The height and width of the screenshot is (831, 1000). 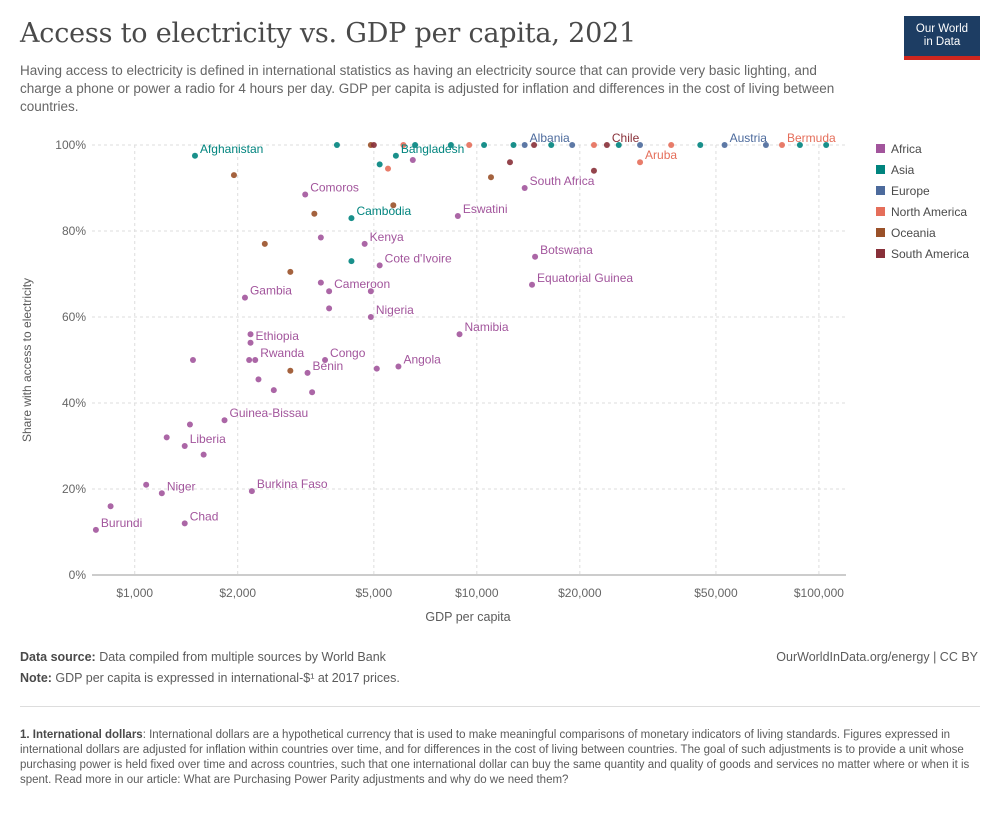 What do you see at coordinates (181, 486) in the screenshot?
I see `point-label: Niger` at bounding box center [181, 486].